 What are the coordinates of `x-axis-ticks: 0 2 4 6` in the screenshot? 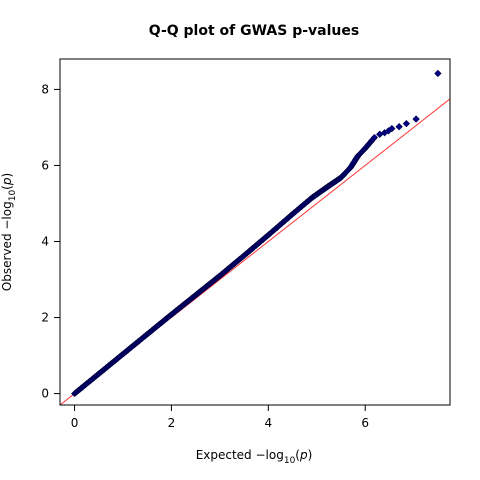 It's located at (220, 417).